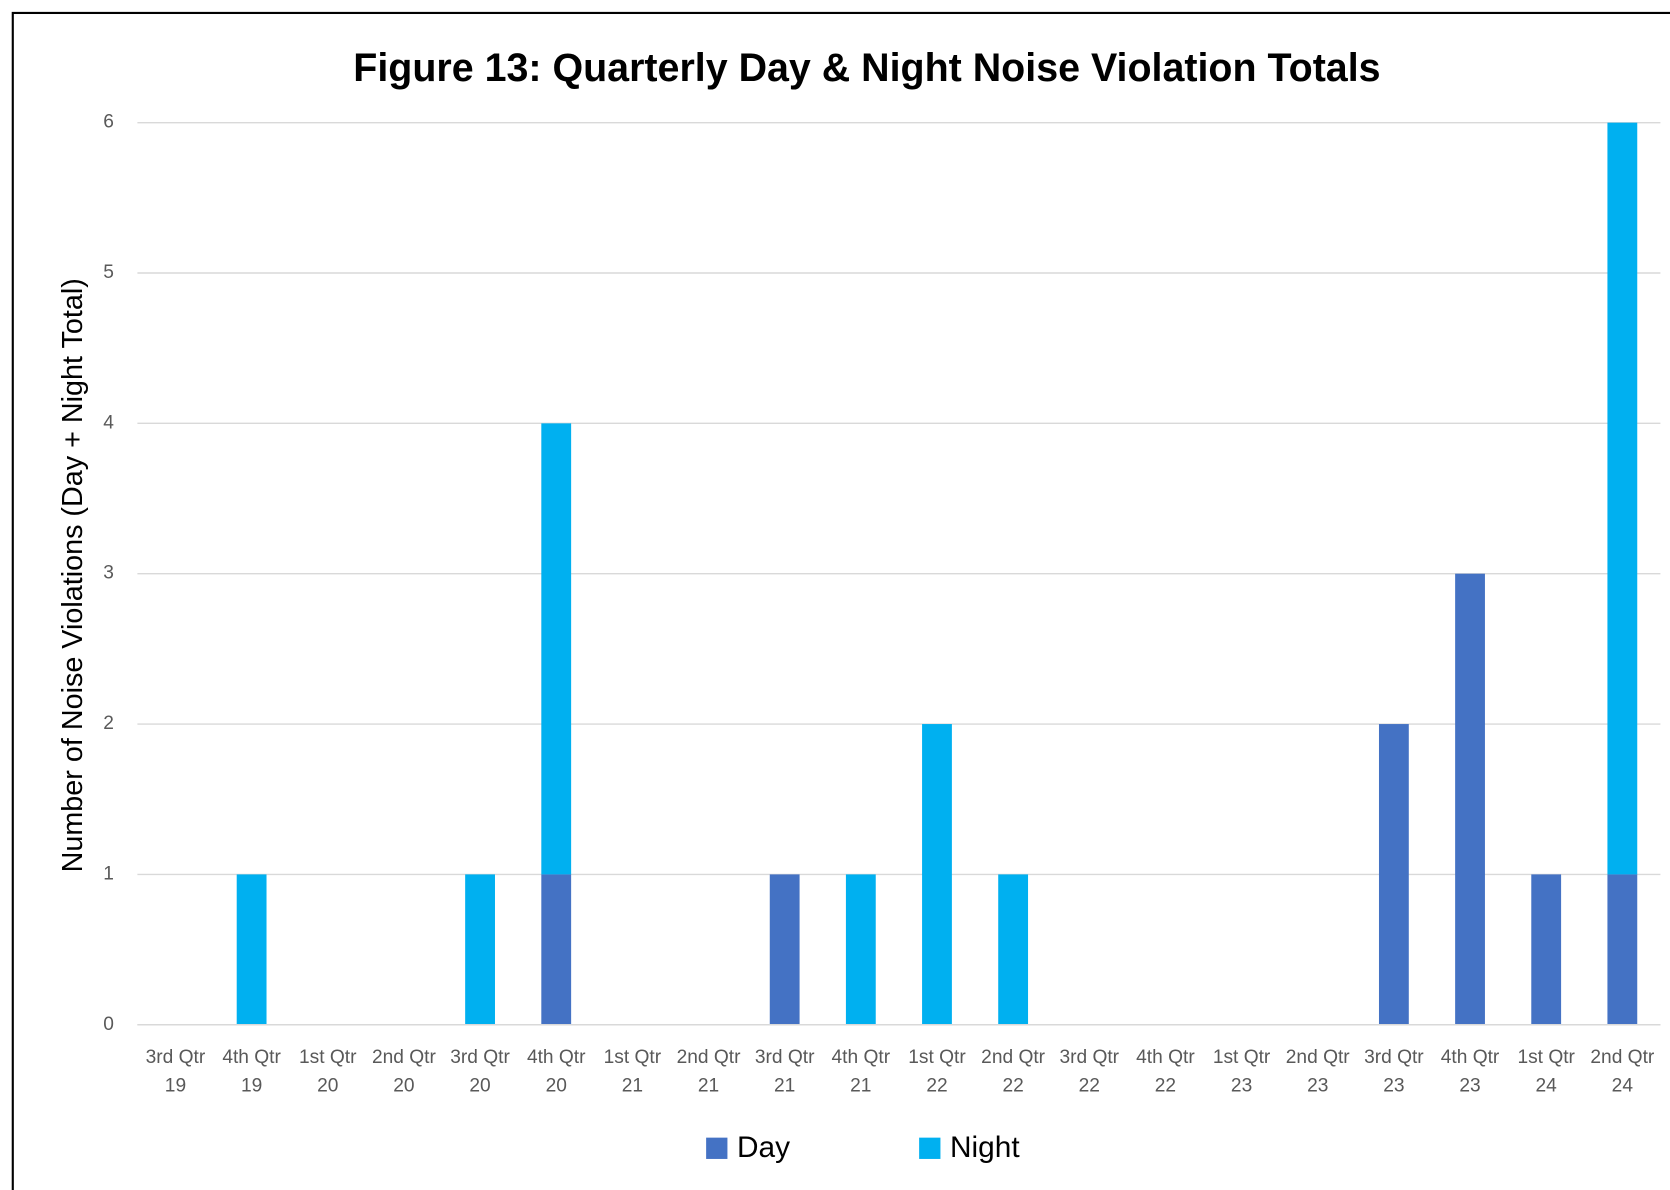 The height and width of the screenshot is (1190, 1670). Describe the element at coordinates (108, 1024) in the screenshot. I see `y-tick-label: 0` at that location.